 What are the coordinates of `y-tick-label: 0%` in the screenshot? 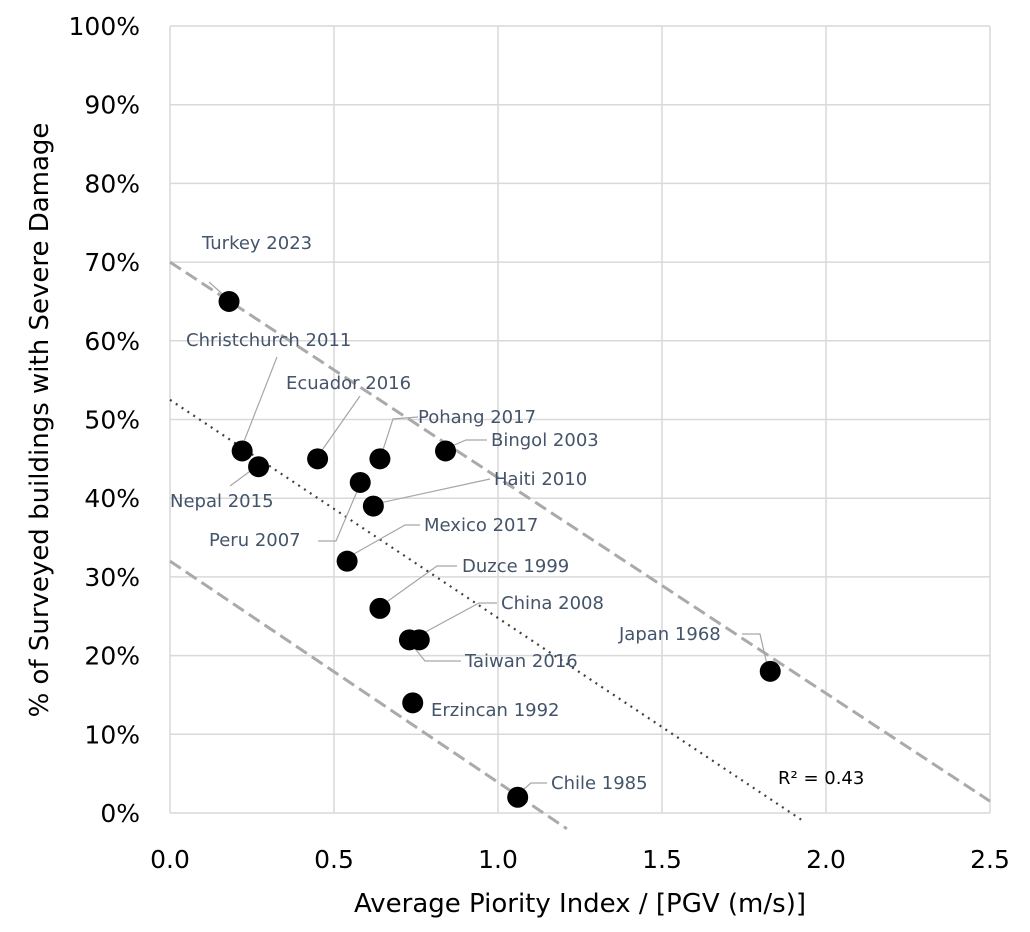 It's located at (120, 813).